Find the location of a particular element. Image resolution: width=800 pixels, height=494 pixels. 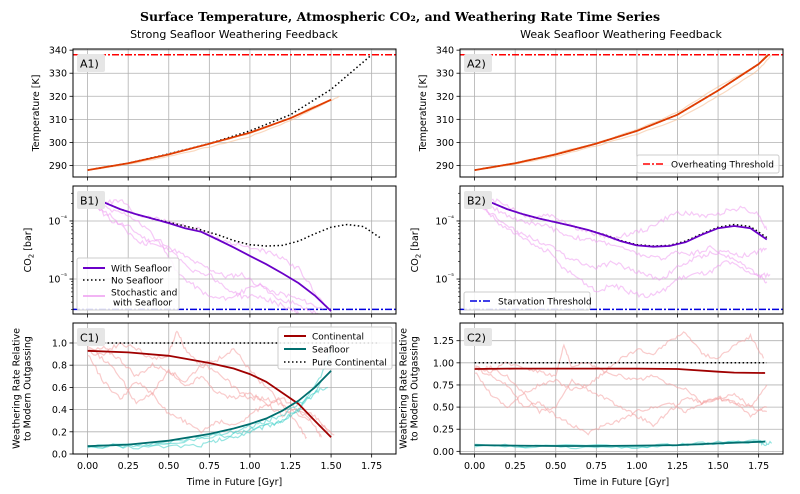

panel-label: A1) is located at coordinates (91, 63).